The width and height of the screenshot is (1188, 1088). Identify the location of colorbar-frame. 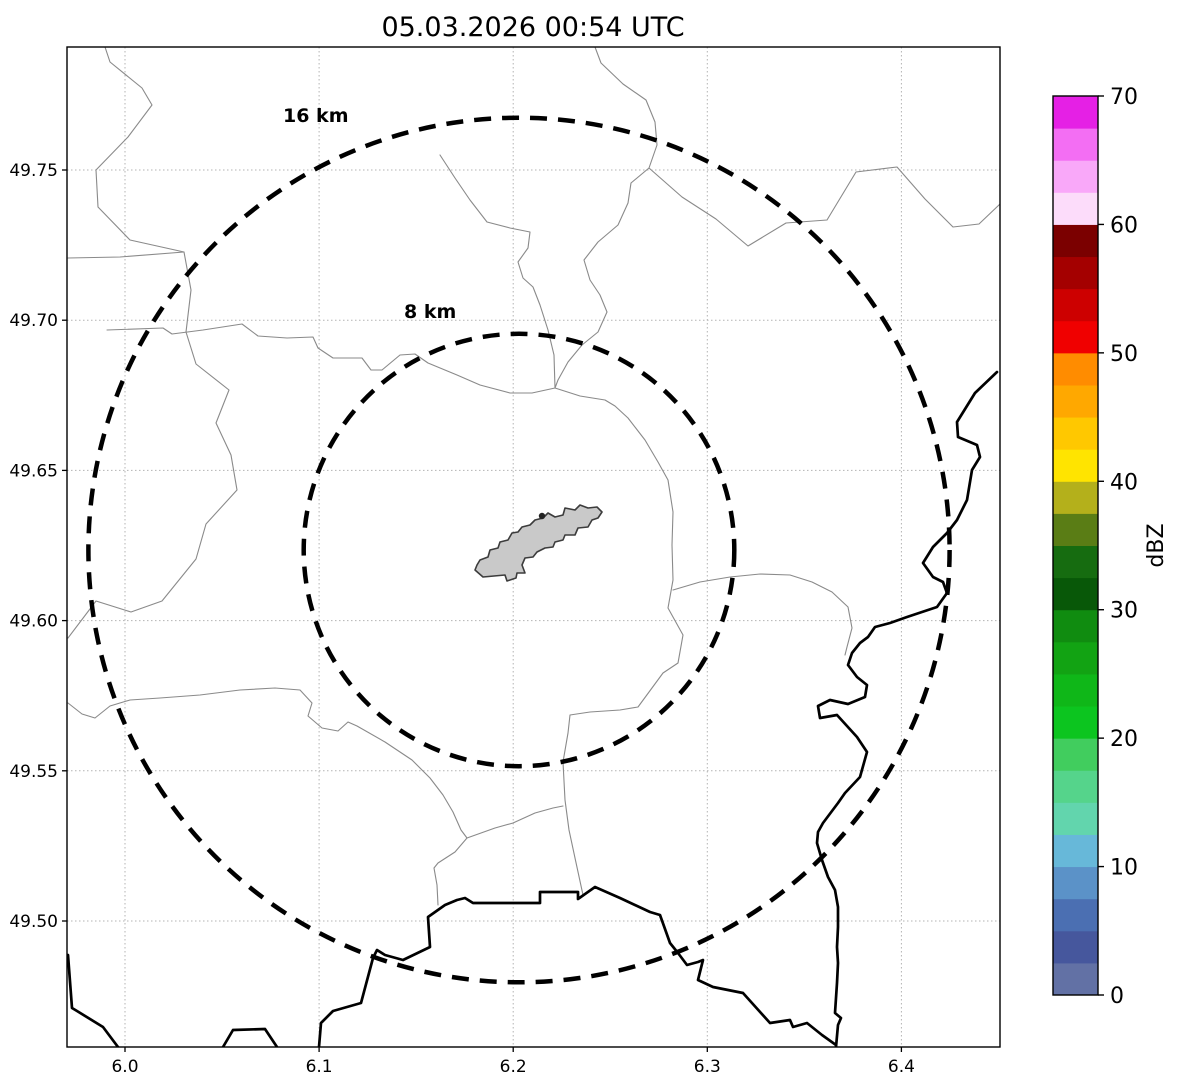
(1075, 545).